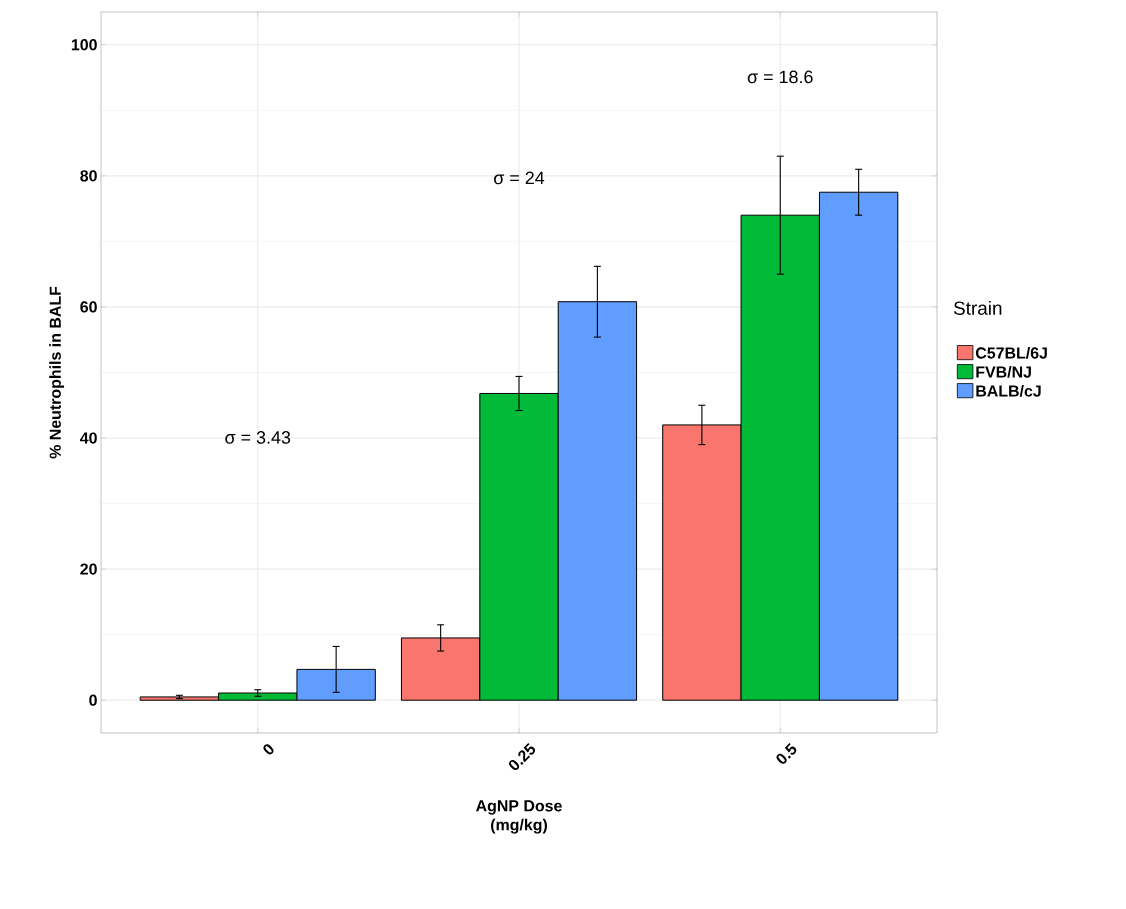 The height and width of the screenshot is (909, 1126). Describe the element at coordinates (88, 307) in the screenshot. I see `y-tick-label: 60` at that location.